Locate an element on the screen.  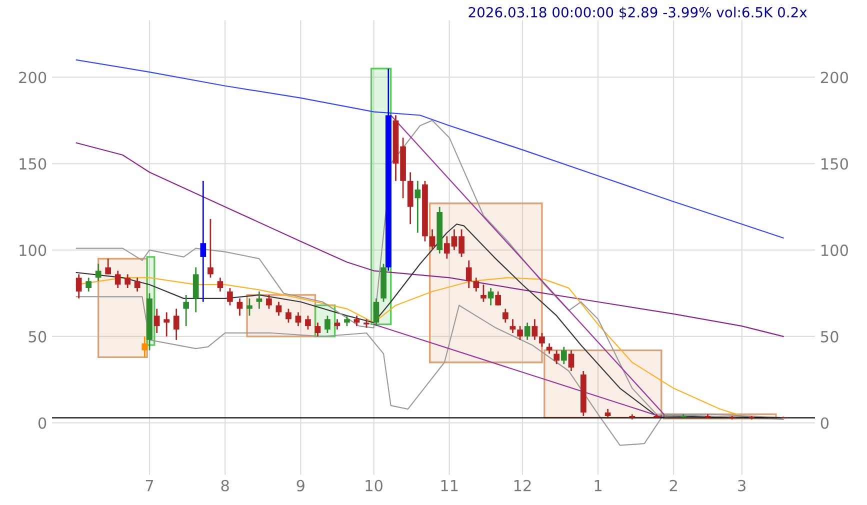
x-tick-label: 1 is located at coordinates (598, 486).